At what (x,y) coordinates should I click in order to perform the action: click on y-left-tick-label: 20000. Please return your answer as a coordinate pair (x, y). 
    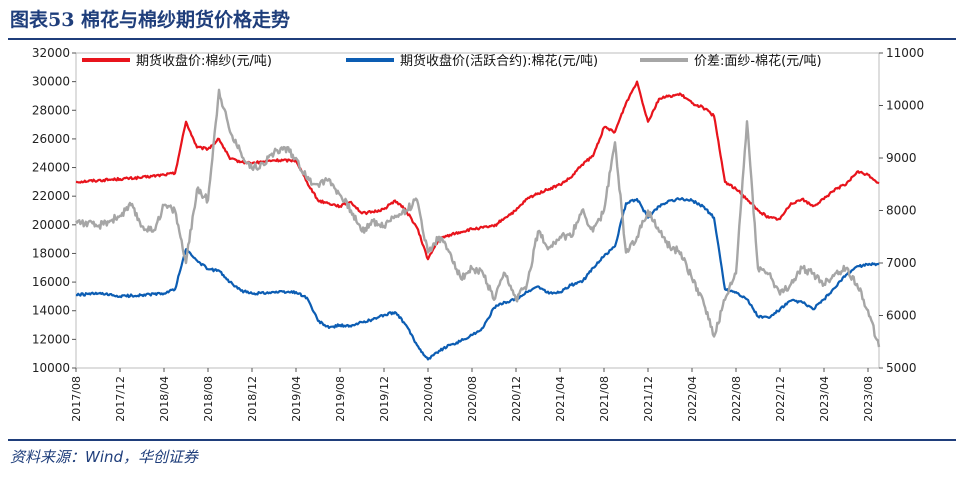
    Looking at the image, I should click on (51, 225).